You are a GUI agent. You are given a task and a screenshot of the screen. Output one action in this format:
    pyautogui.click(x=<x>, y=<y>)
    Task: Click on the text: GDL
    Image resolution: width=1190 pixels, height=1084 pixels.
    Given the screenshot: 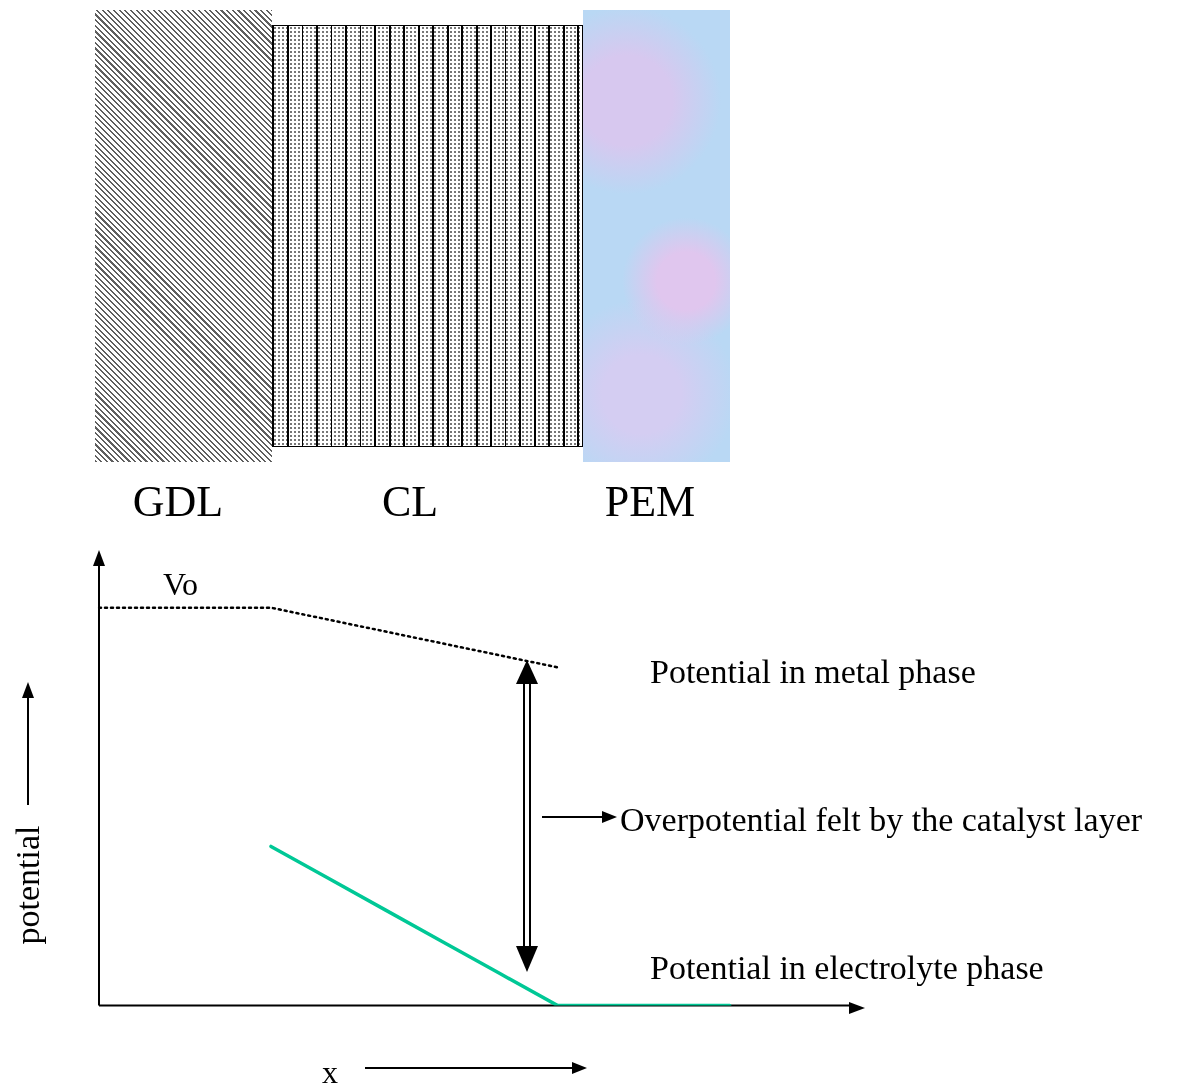 What is the action you would take?
    pyautogui.click(x=178, y=501)
    